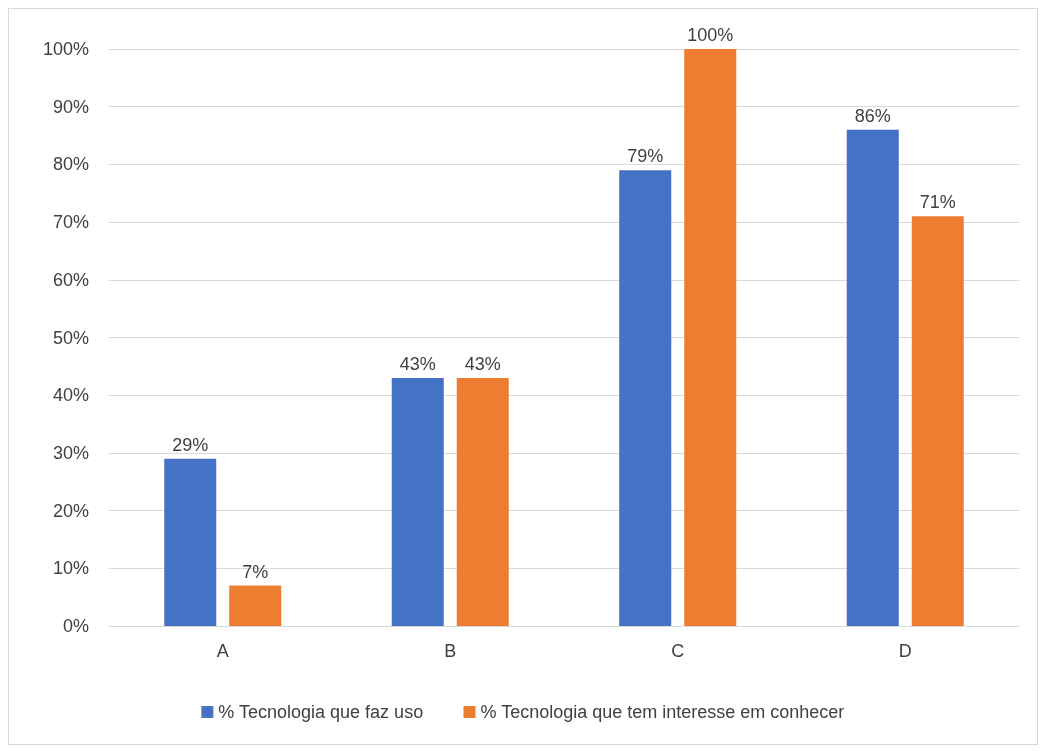  What do you see at coordinates (70, 164) in the screenshot?
I see `y-tick-label: 80%` at bounding box center [70, 164].